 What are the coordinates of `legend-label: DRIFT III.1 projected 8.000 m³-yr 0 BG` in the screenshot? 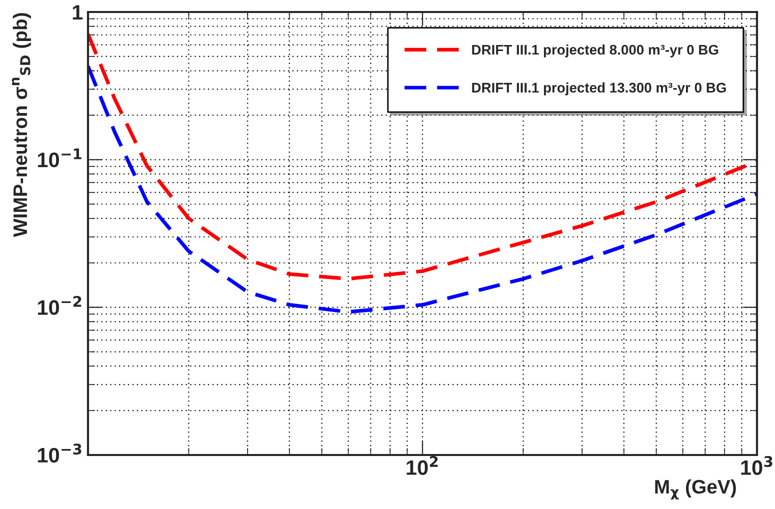 It's located at (595, 51).